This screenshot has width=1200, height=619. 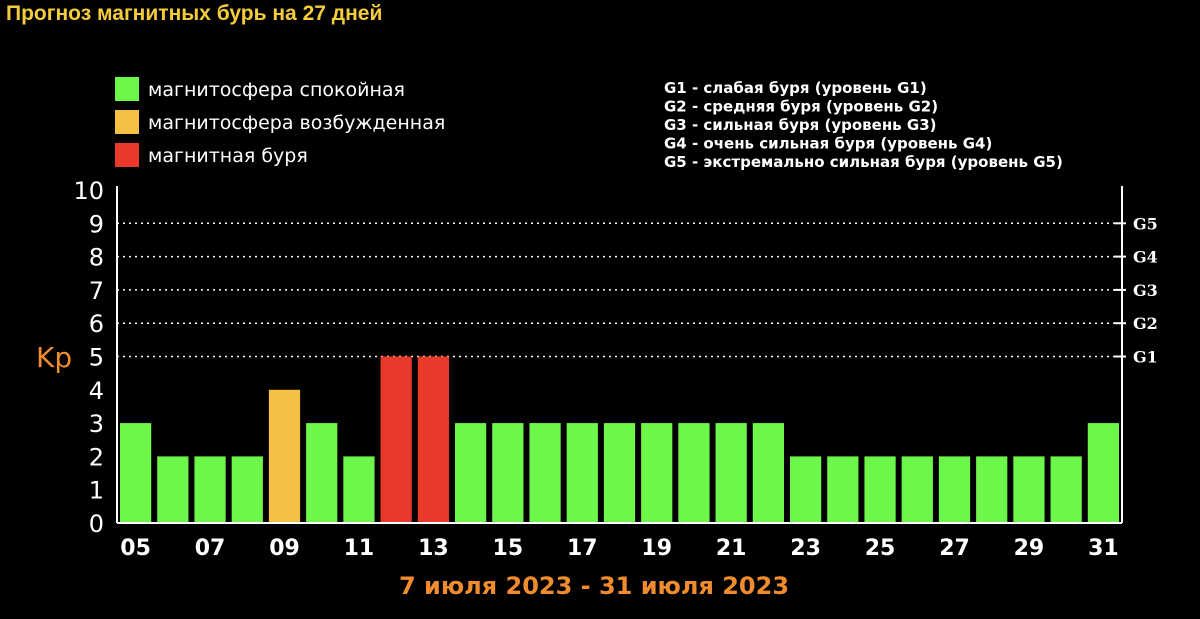 I want to click on x-tick-label: 19, so click(x=656, y=548).